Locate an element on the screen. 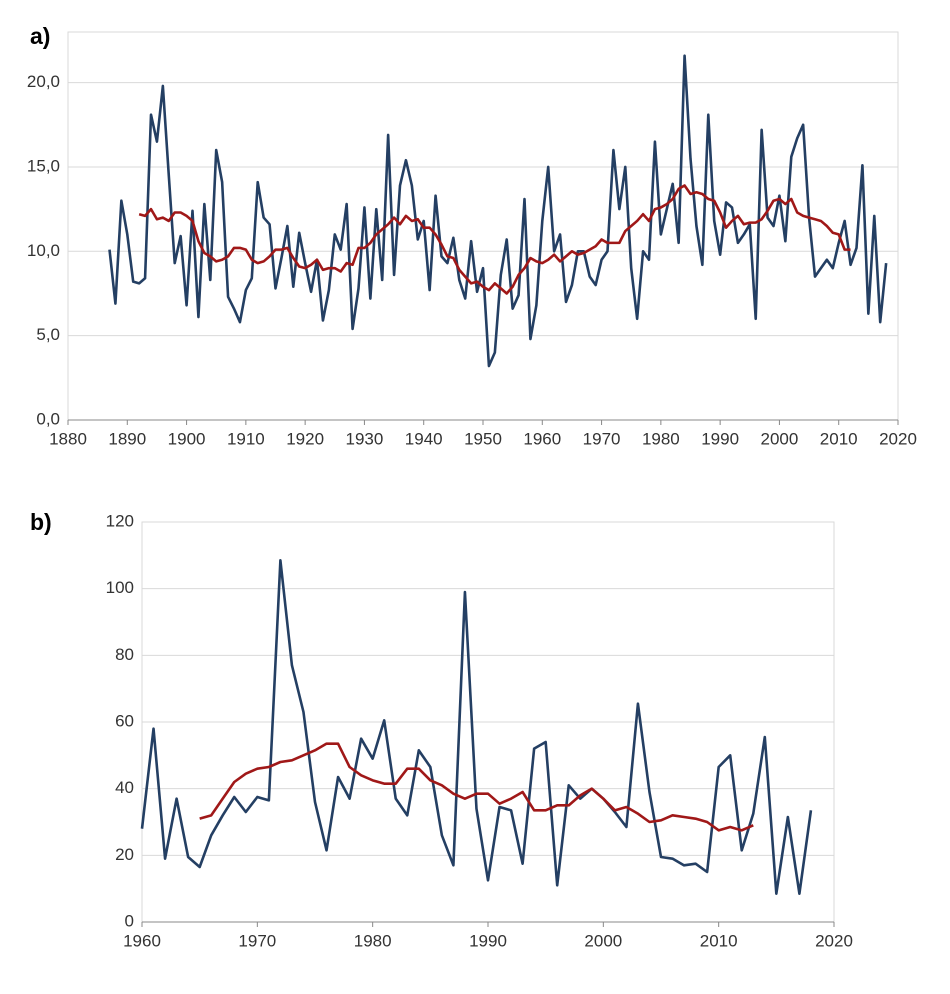 Image resolution: width=950 pixels, height=994 pixels. y-tick-label: 60 is located at coordinates (124, 720).